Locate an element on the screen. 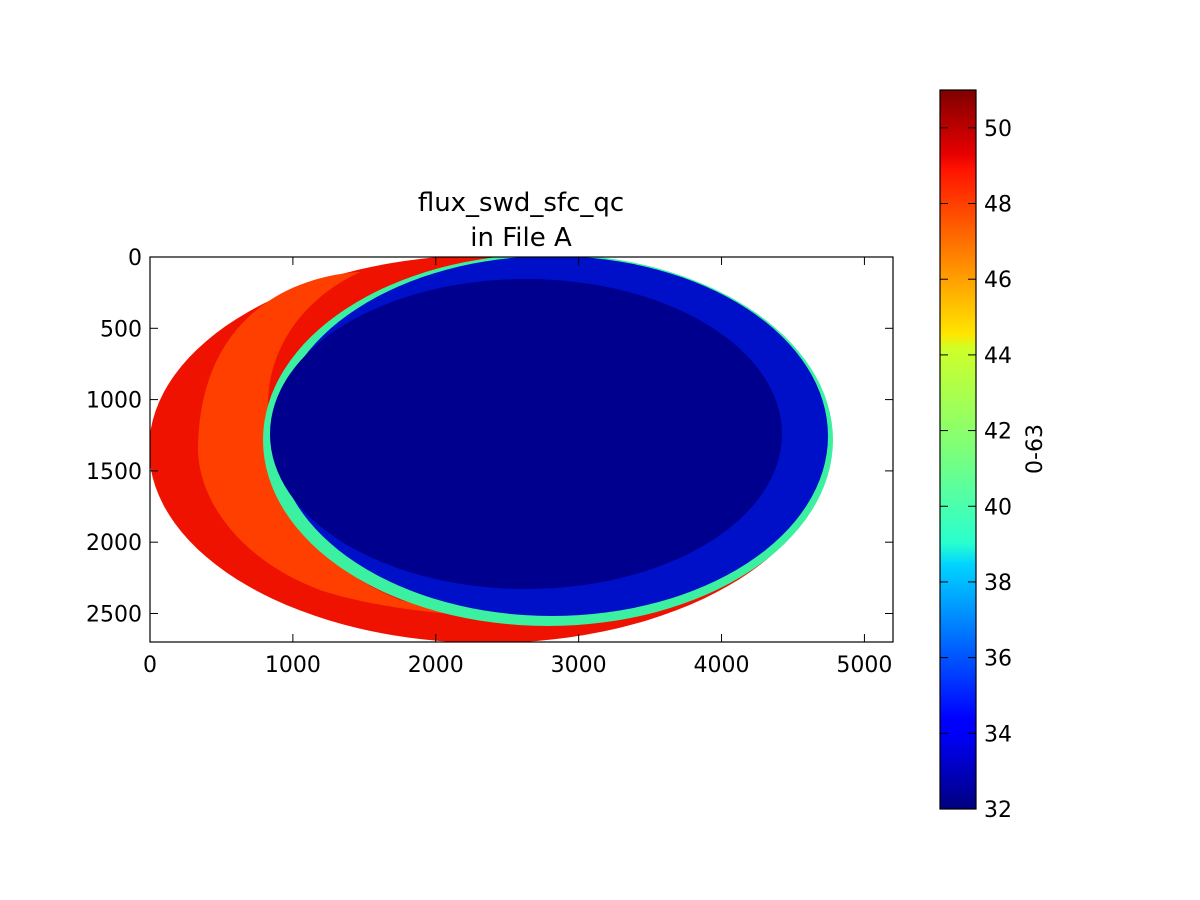  y-tick-label: 1500 is located at coordinates (114, 472).